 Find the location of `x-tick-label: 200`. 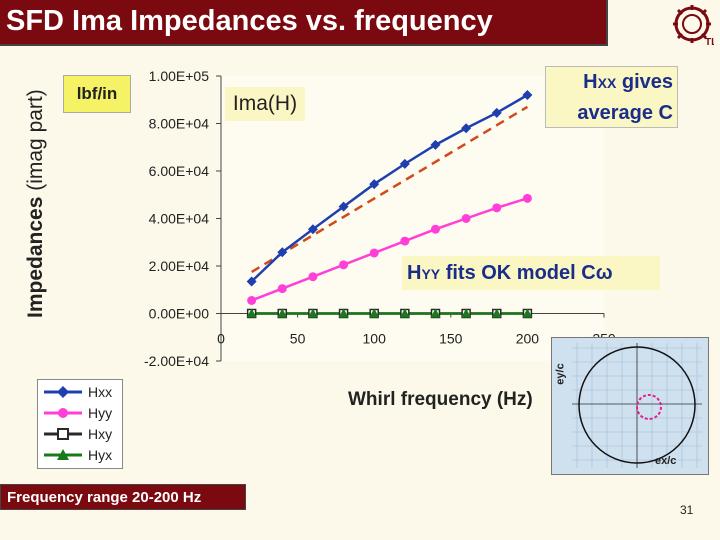

x-tick-label: 200 is located at coordinates (528, 339).